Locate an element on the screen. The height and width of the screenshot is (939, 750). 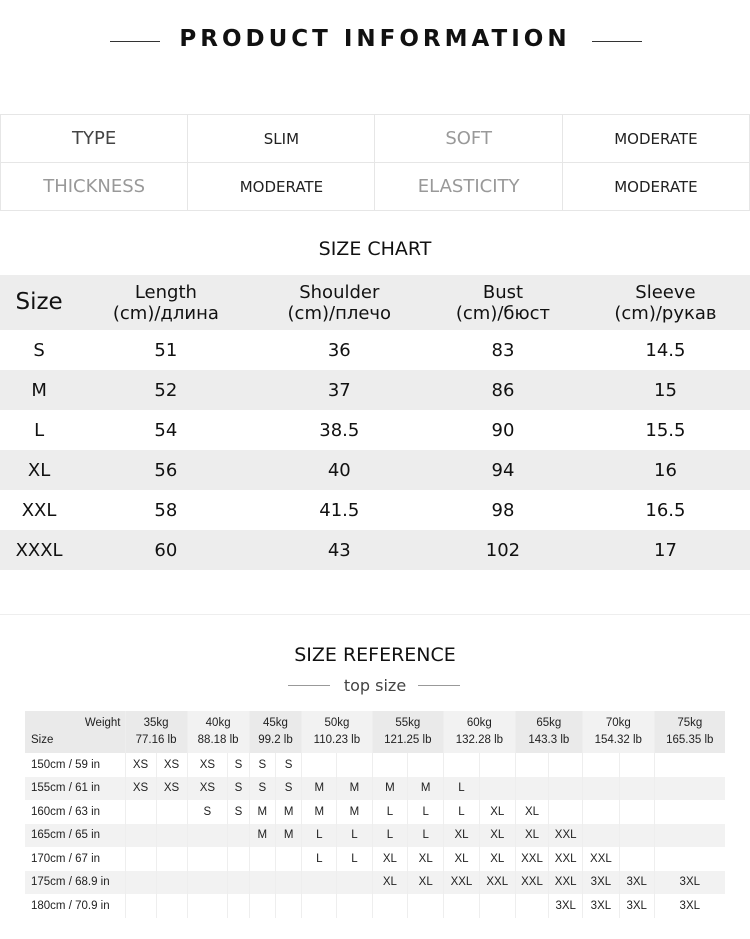
weight-lb: 132.28 lb is located at coordinates (479, 740).